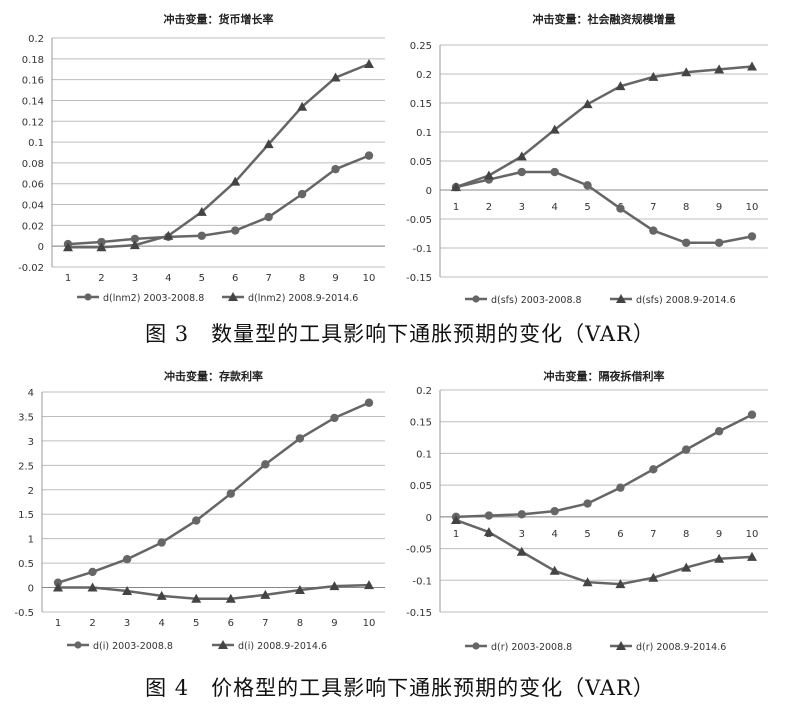 Image resolution: width=800 pixels, height=707 pixels. Describe the element at coordinates (33, 185) in the screenshot. I see `y-tick-label: 0.06` at that location.